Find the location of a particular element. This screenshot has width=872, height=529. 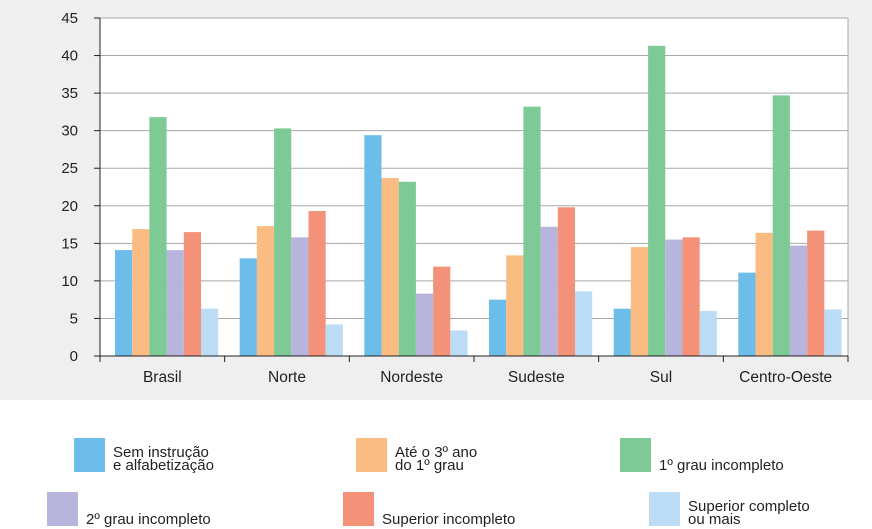

y-tick-label: 40 is located at coordinates (69, 56).